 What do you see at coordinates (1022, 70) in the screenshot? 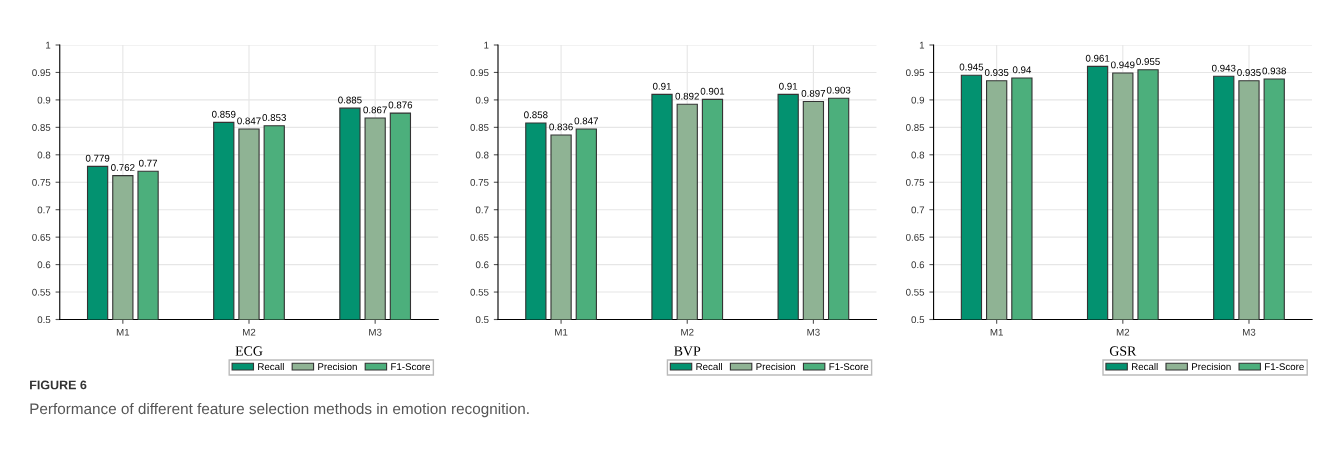
I see `data-label: 0.94` at bounding box center [1022, 70].